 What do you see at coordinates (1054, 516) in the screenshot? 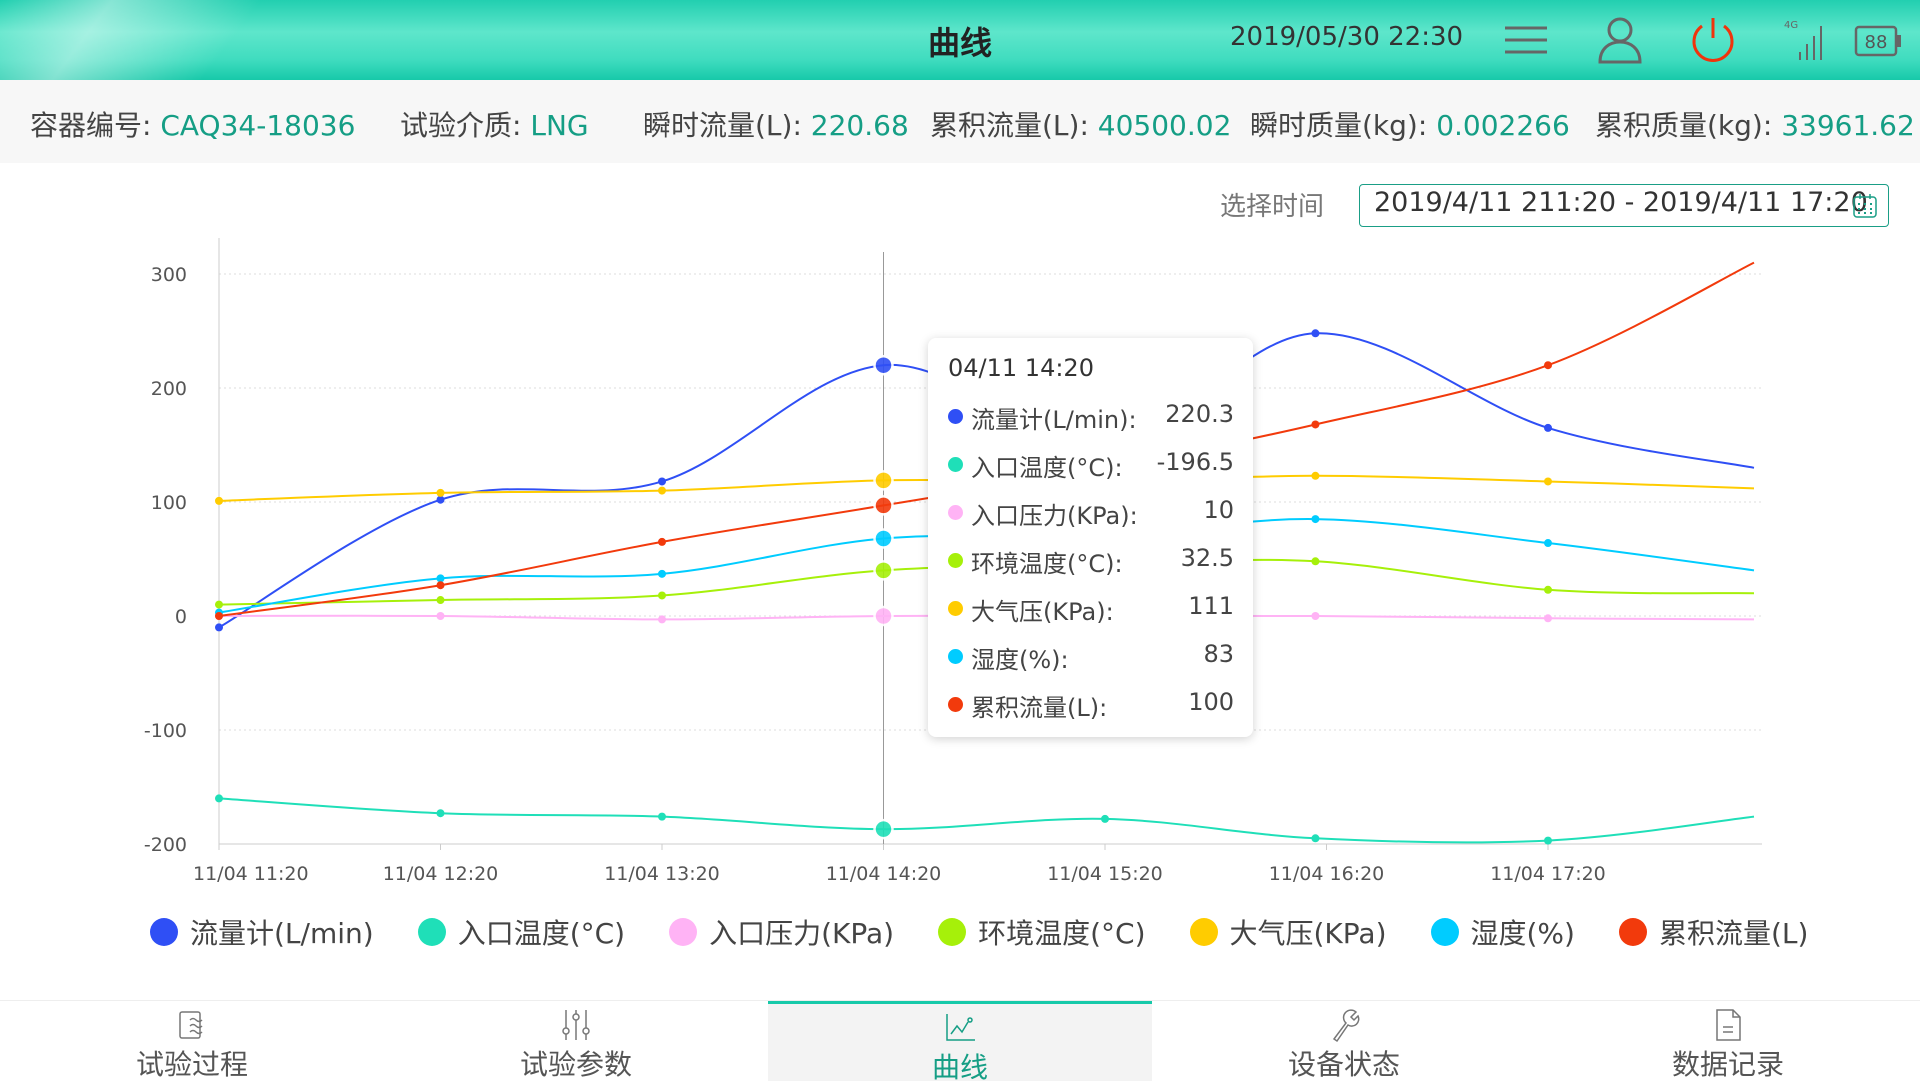
I see `tooltip-label: 入口压力(KPa):` at bounding box center [1054, 516].